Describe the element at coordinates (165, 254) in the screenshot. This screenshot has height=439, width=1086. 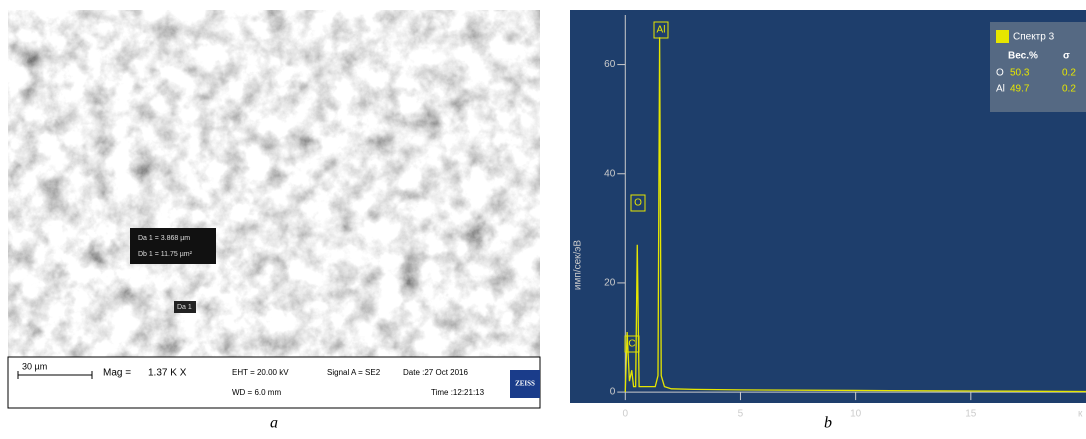
I see `measure-text: Db 1 = 11.75 µm²` at that location.